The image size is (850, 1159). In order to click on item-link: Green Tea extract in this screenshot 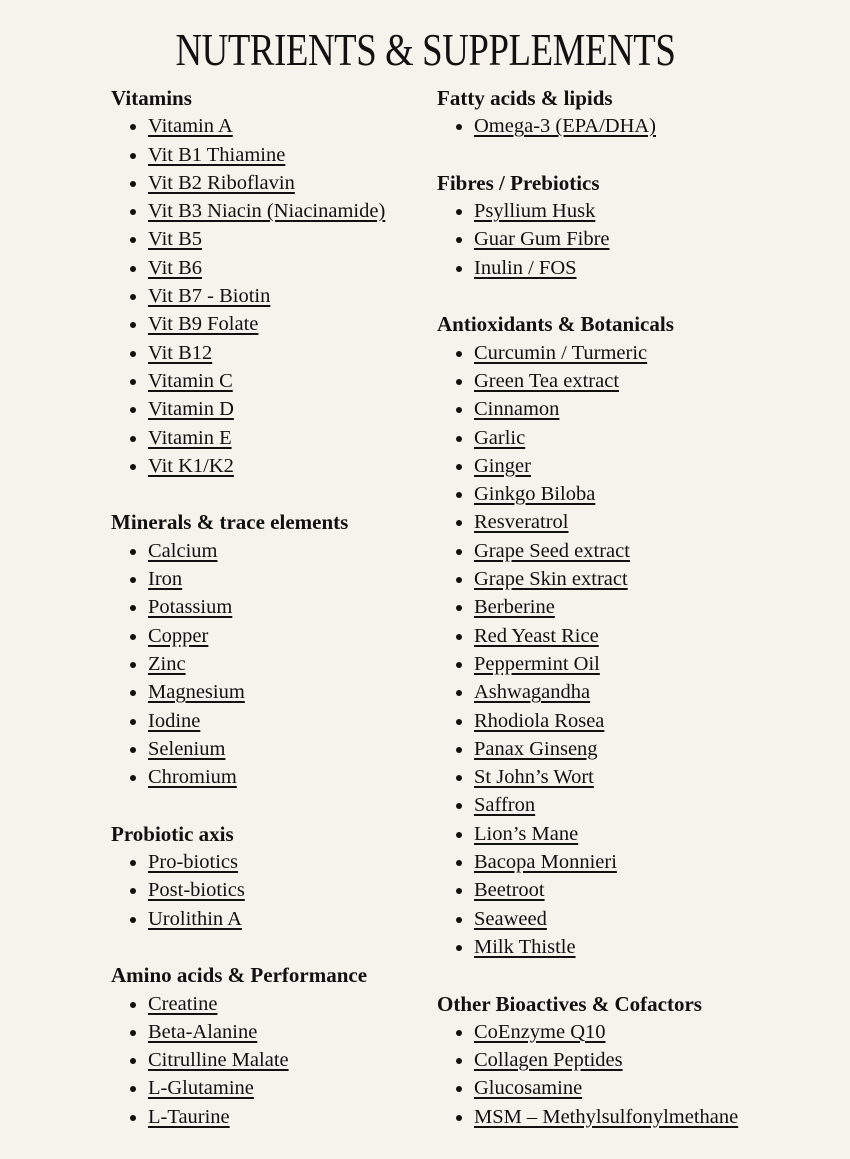, I will do `click(547, 380)`.